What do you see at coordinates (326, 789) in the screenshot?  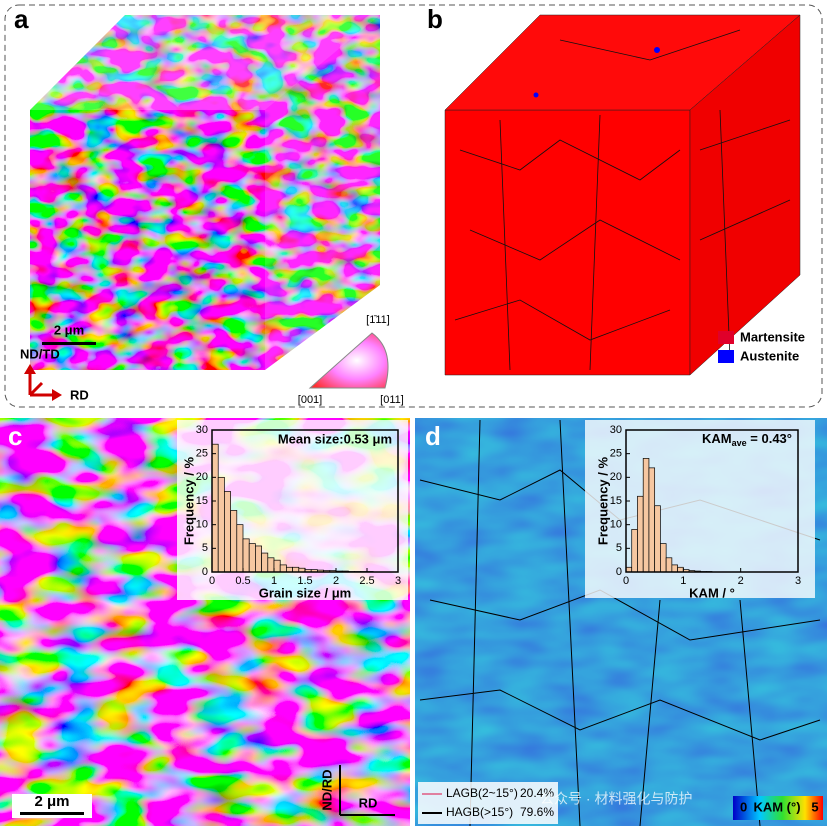 I see `axis-label: ND/RD` at bounding box center [326, 789].